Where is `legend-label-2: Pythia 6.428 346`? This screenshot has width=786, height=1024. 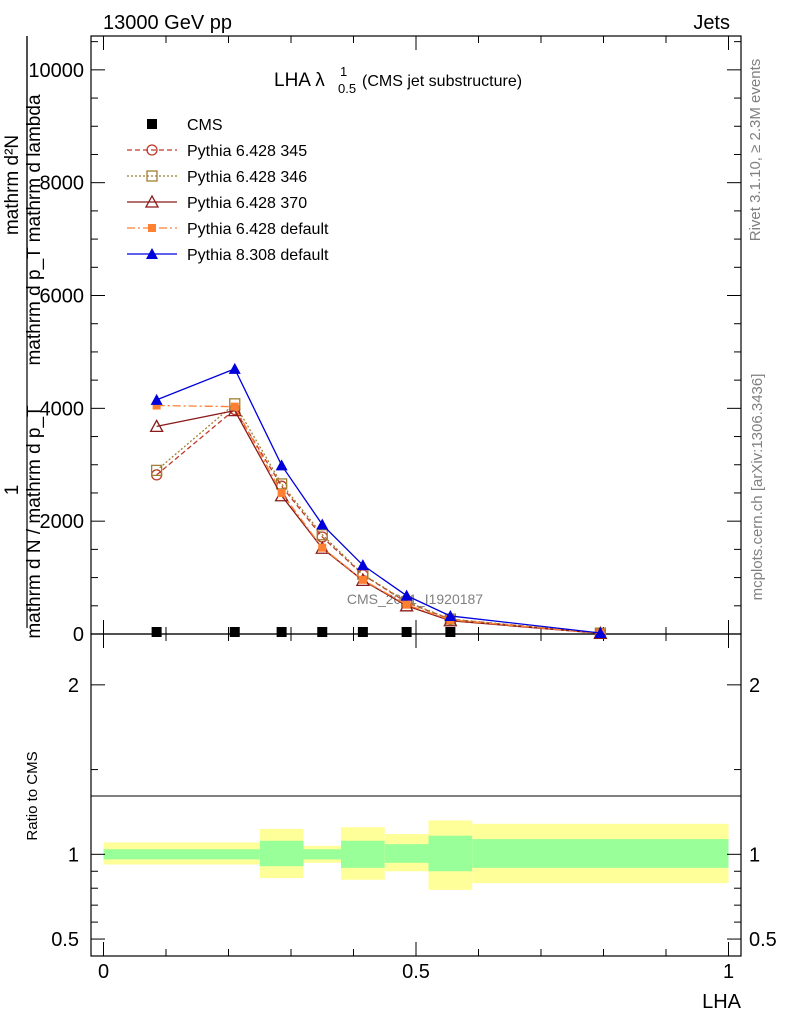 legend-label-2: Pythia 6.428 346 is located at coordinates (247, 177).